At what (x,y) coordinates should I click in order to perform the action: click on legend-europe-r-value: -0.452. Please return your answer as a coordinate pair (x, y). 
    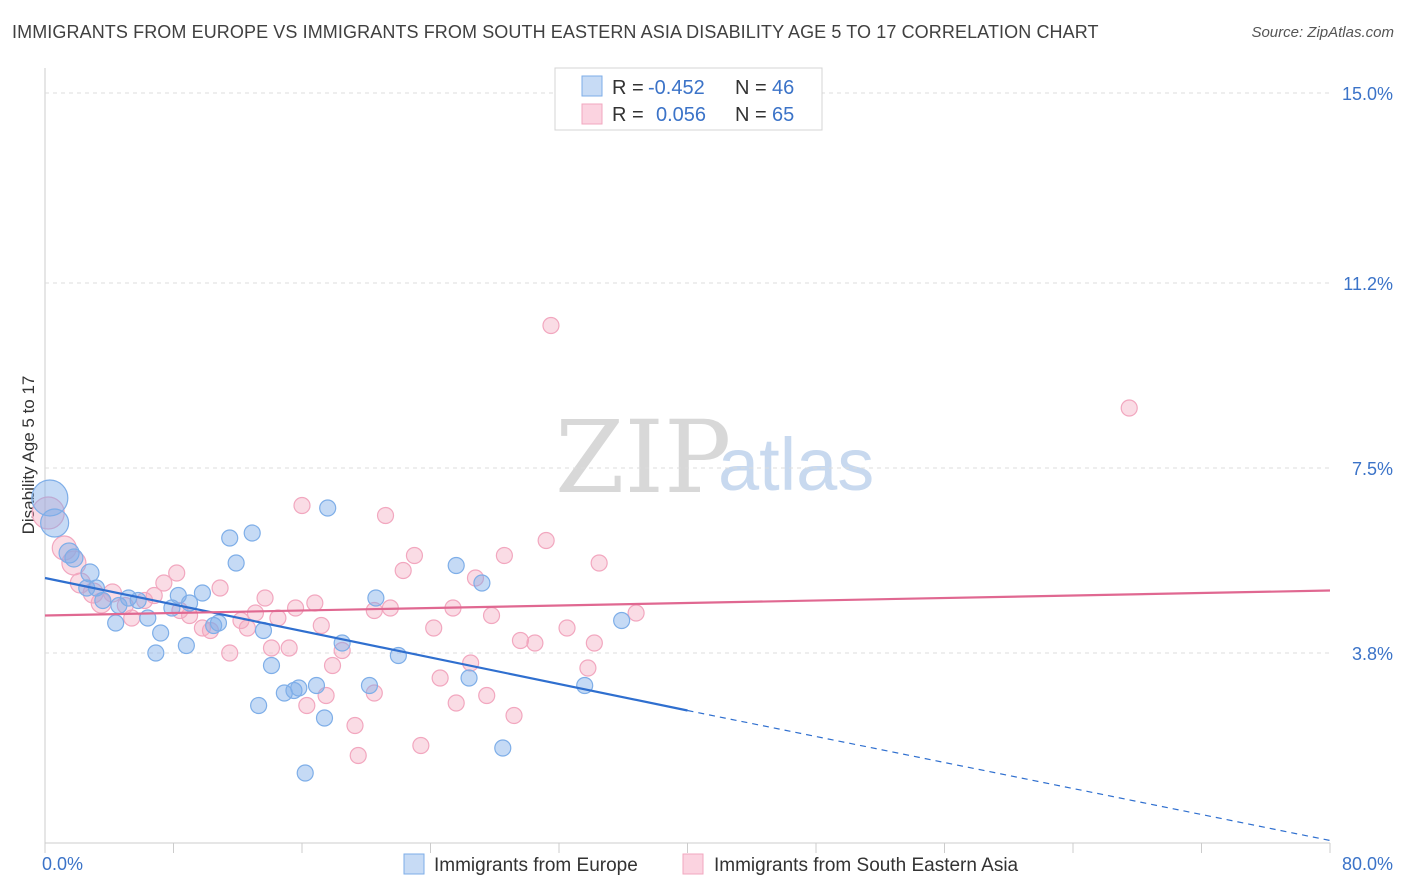
    Looking at the image, I should click on (676, 88).